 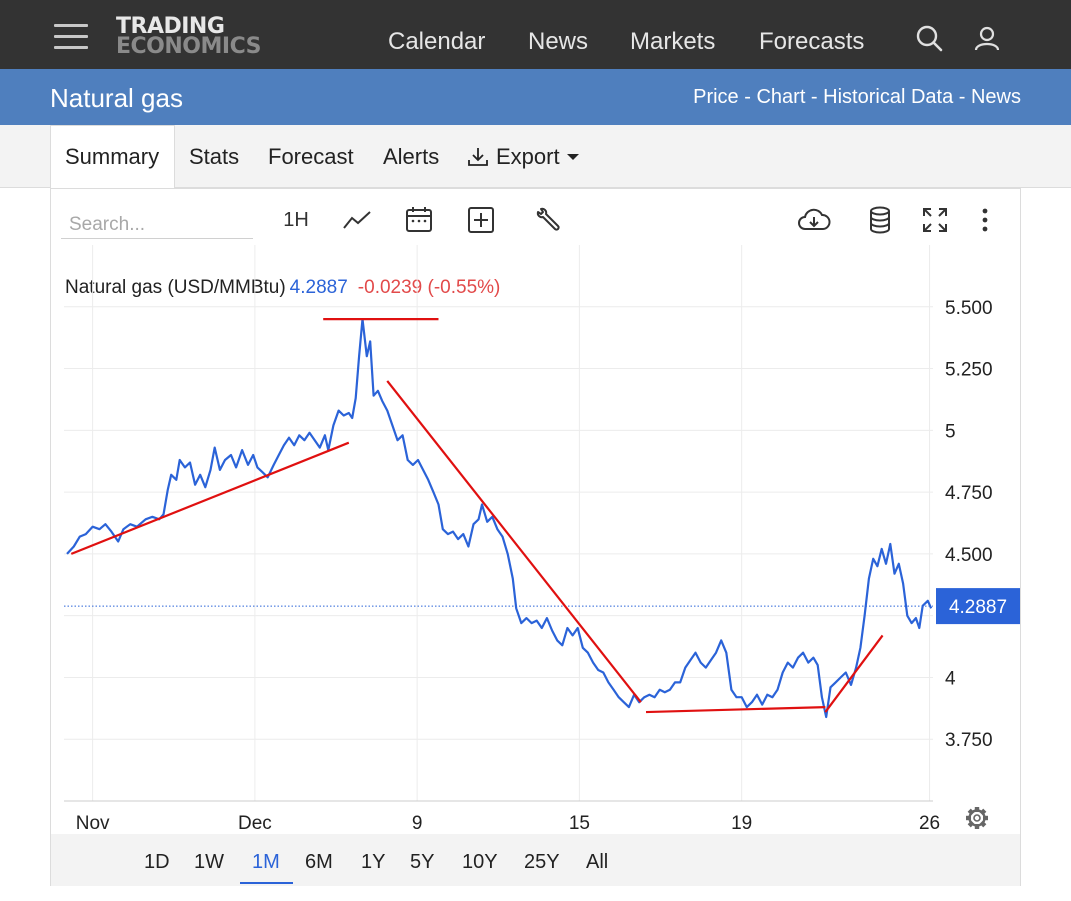 I want to click on page-title: Natural gas, so click(x=116, y=98).